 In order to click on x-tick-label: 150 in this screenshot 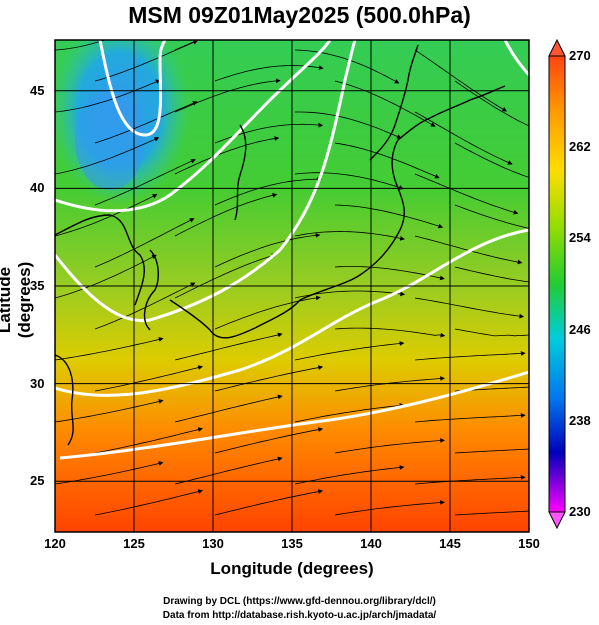, I will do `click(529, 543)`.